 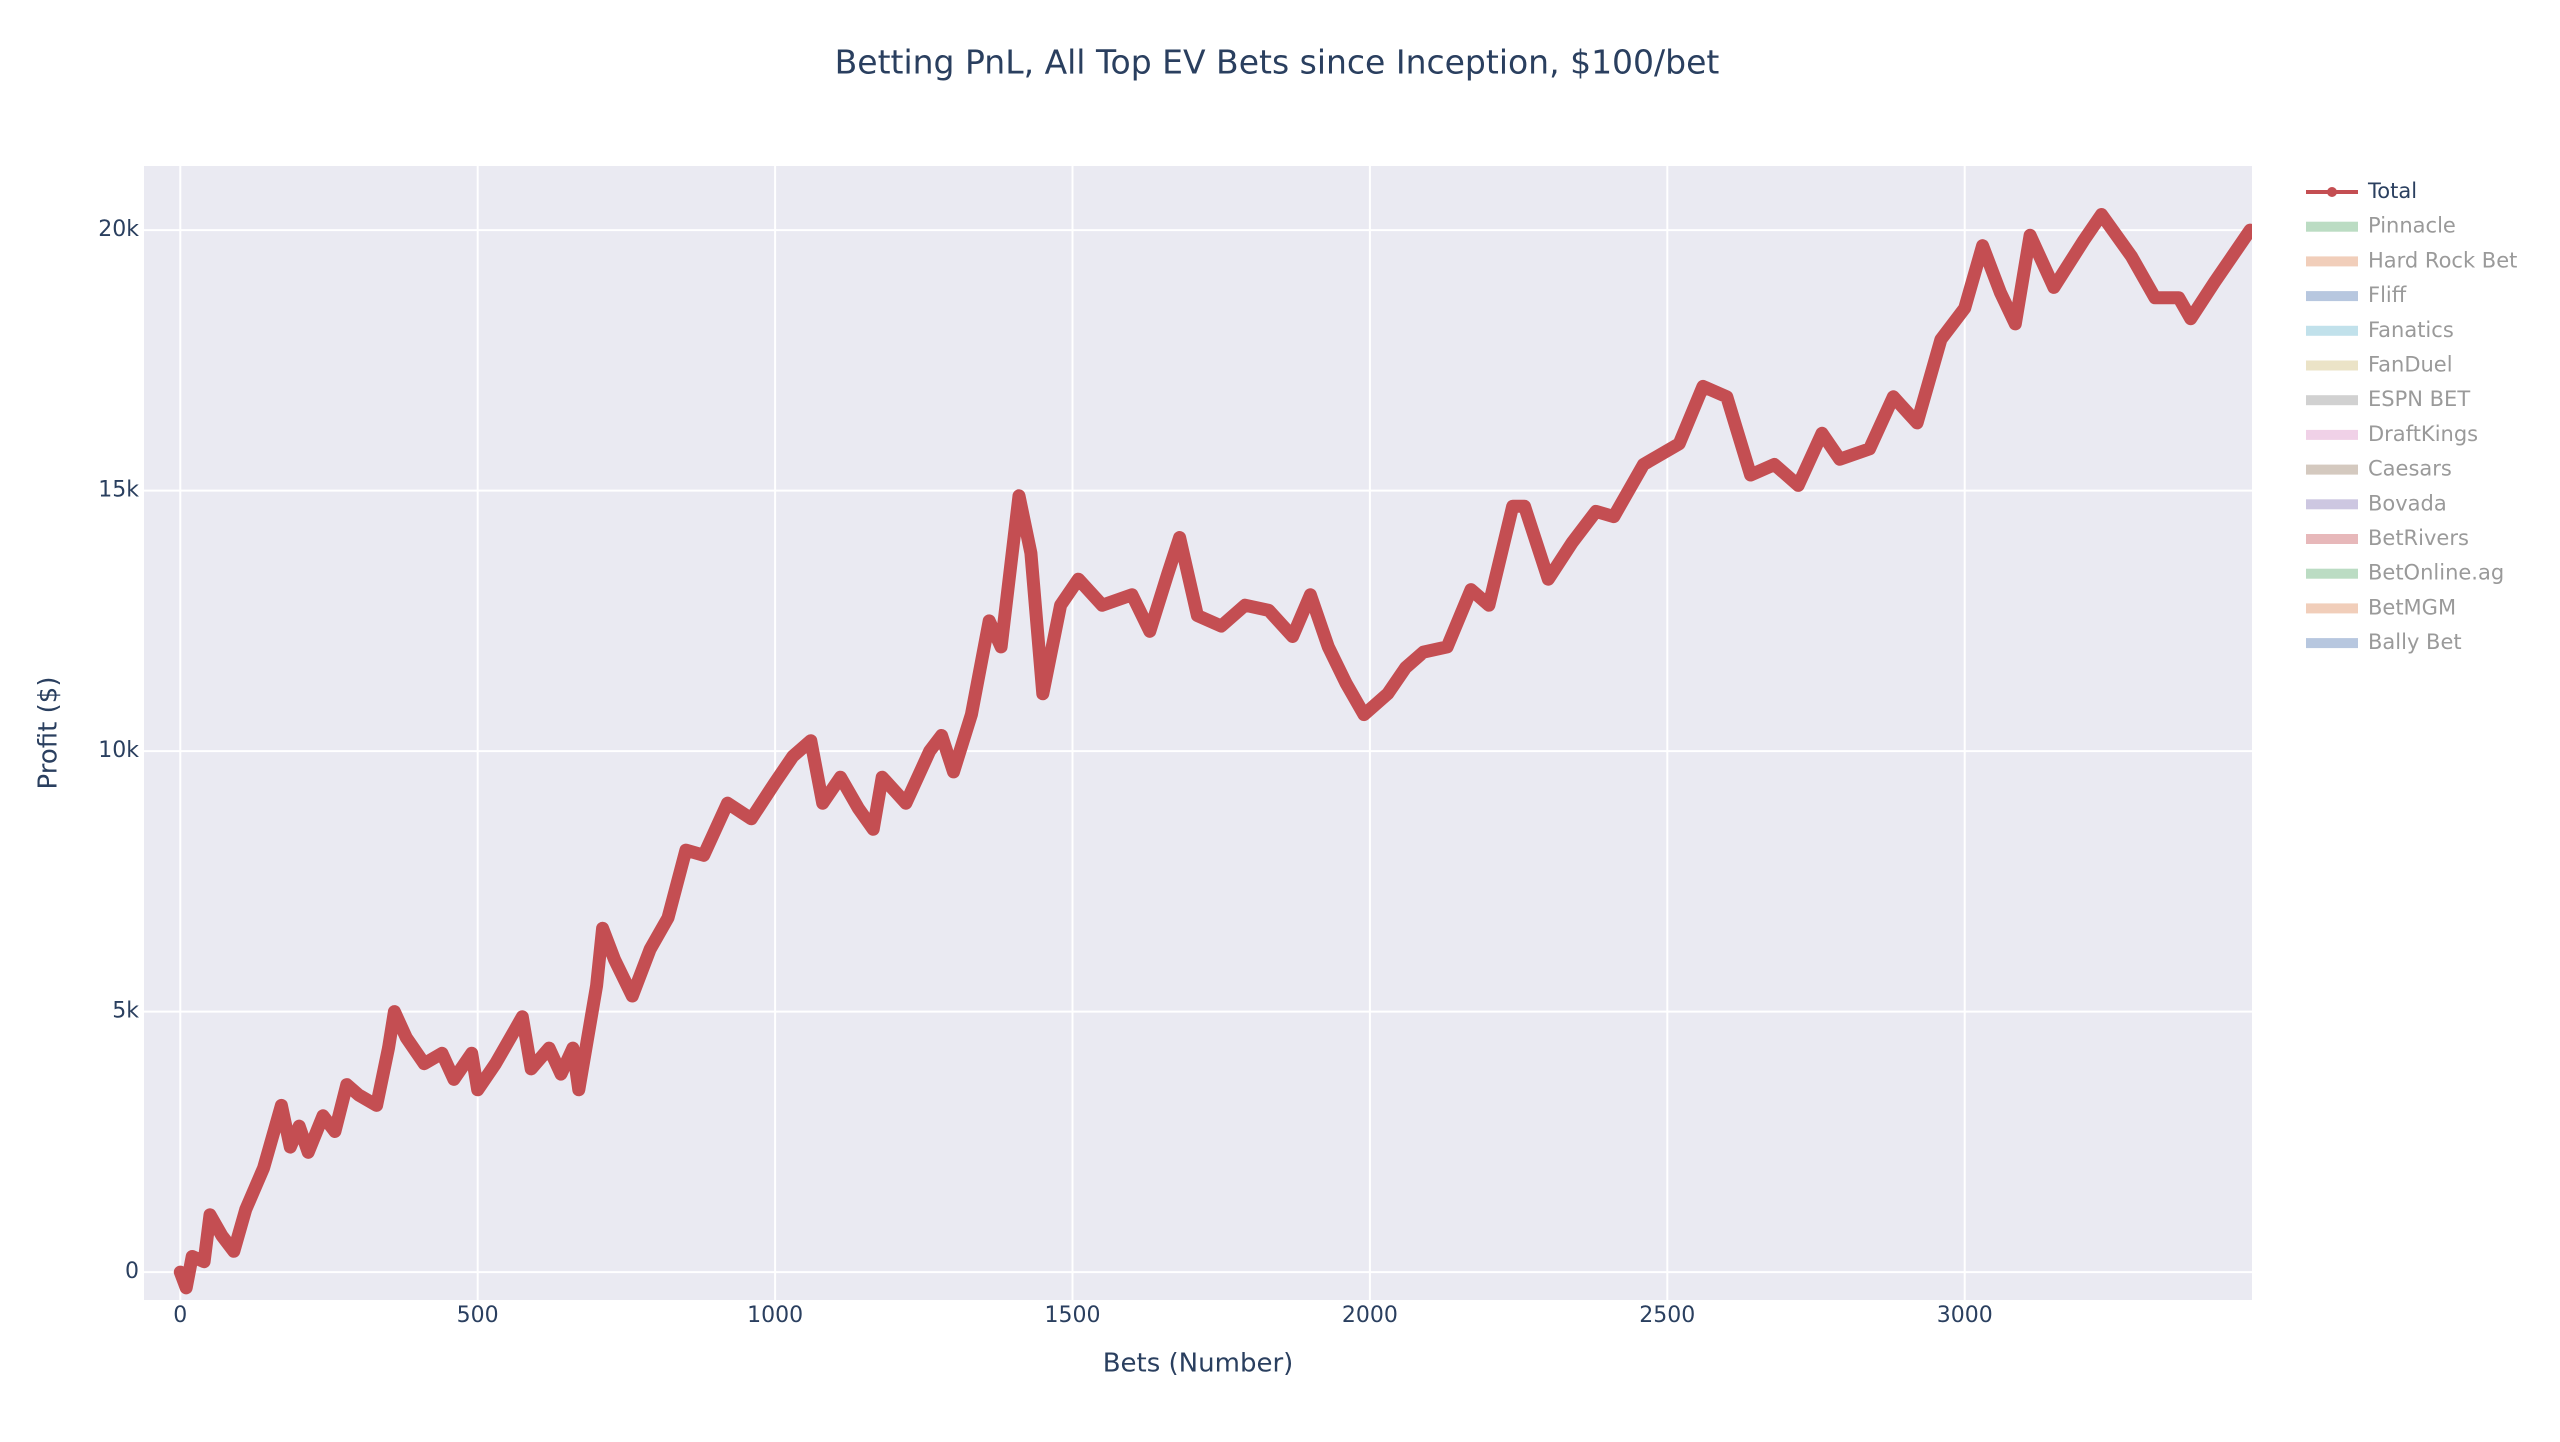 I want to click on legend-label: ESPN BET, so click(x=2419, y=399).